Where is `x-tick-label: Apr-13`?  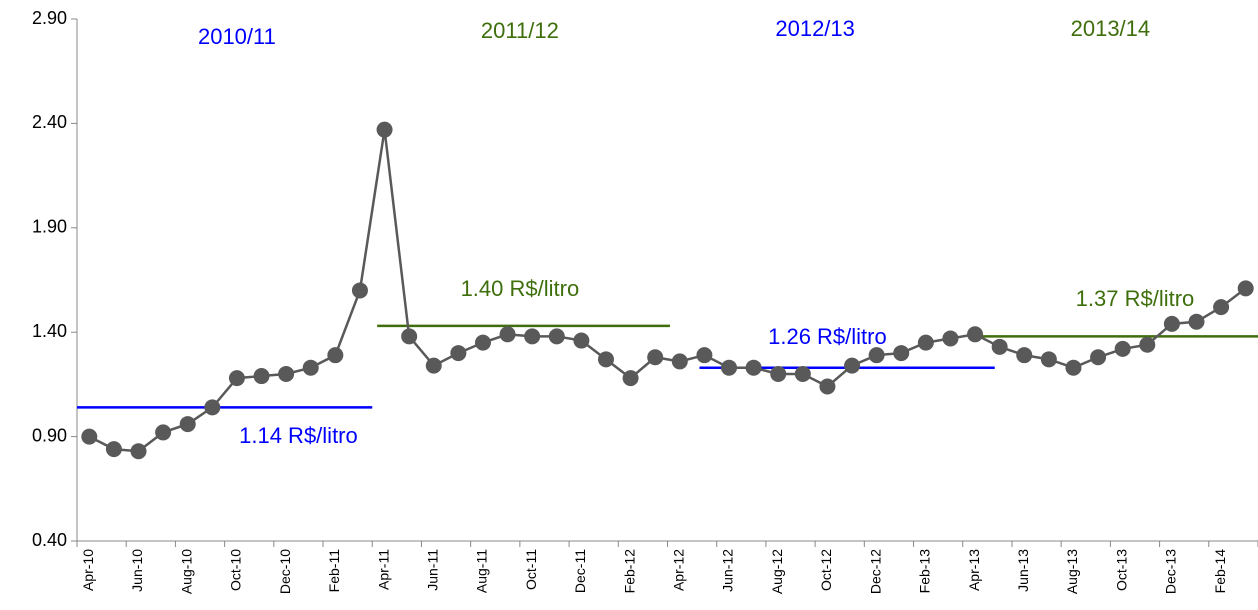
x-tick-label: Apr-13 is located at coordinates (974, 570).